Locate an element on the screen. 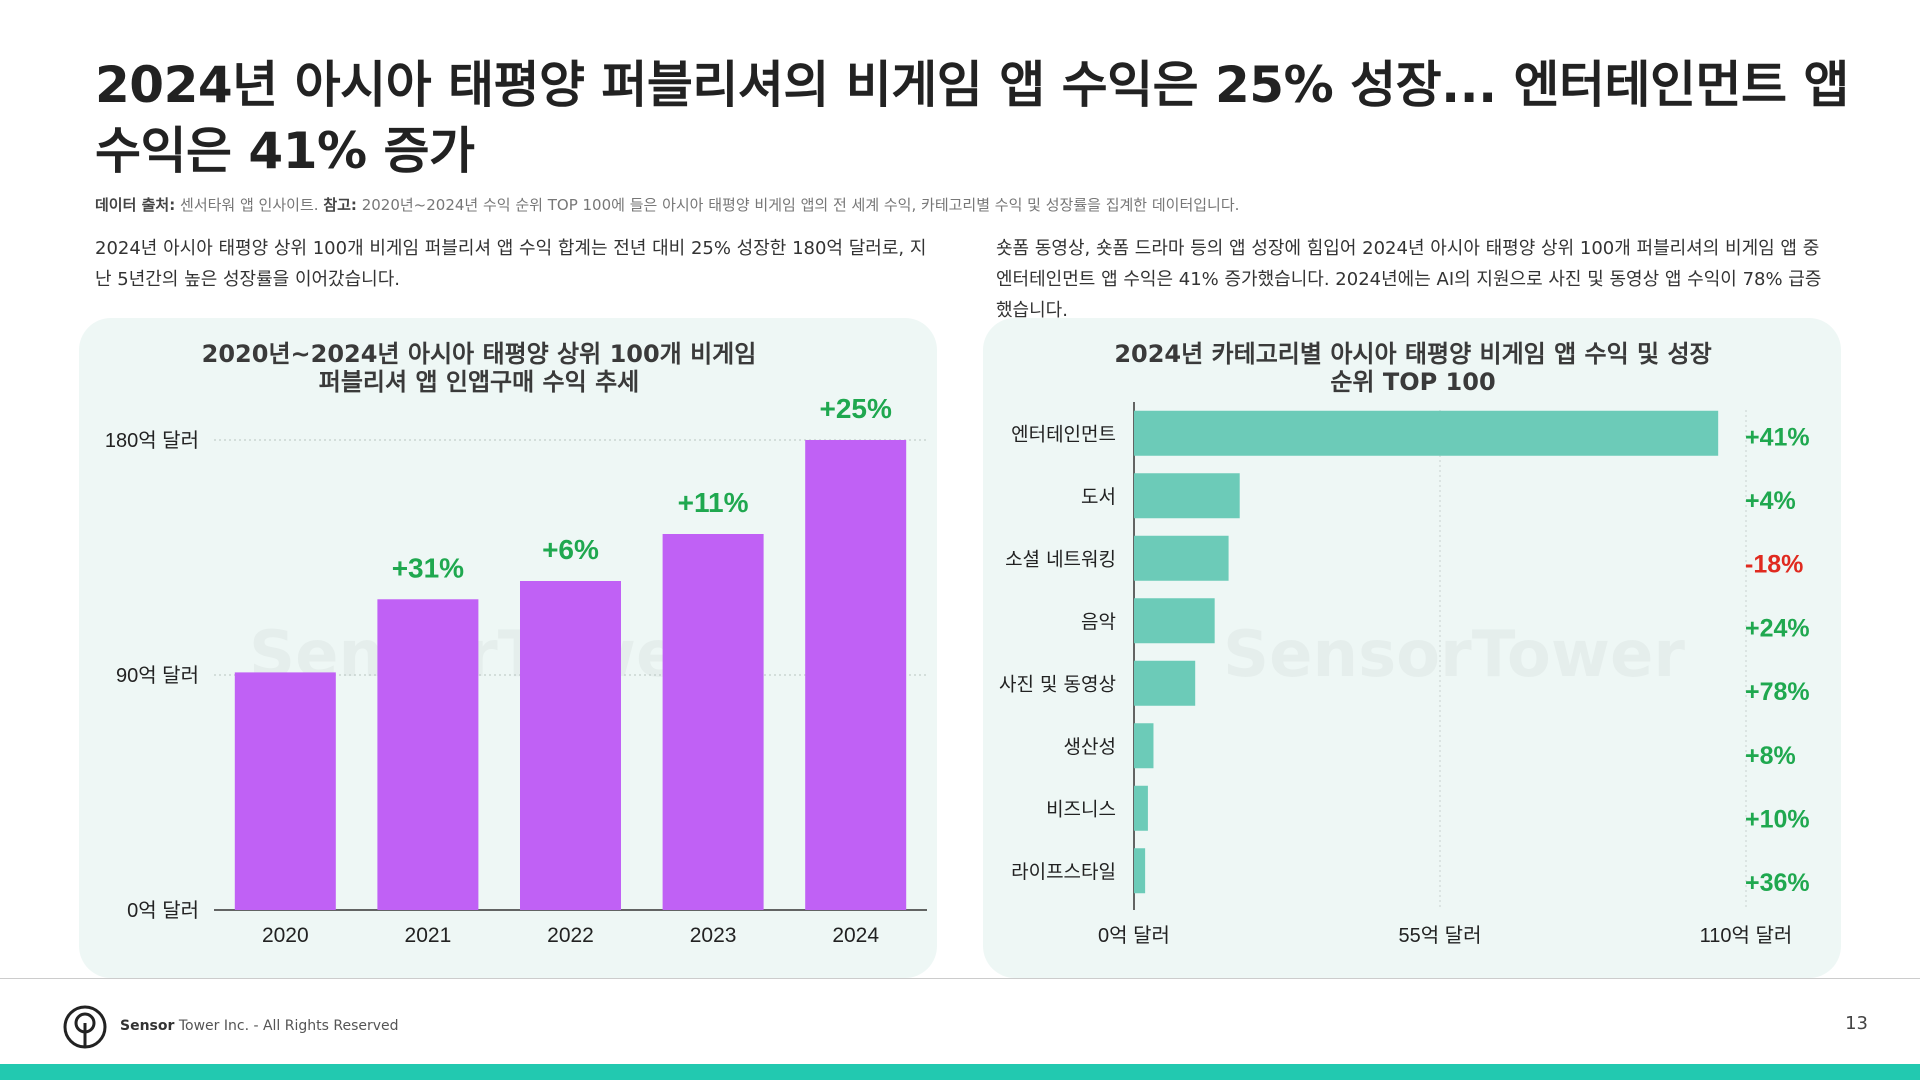 The width and height of the screenshot is (1920, 1080). growth-label: +10% is located at coordinates (1777, 819).